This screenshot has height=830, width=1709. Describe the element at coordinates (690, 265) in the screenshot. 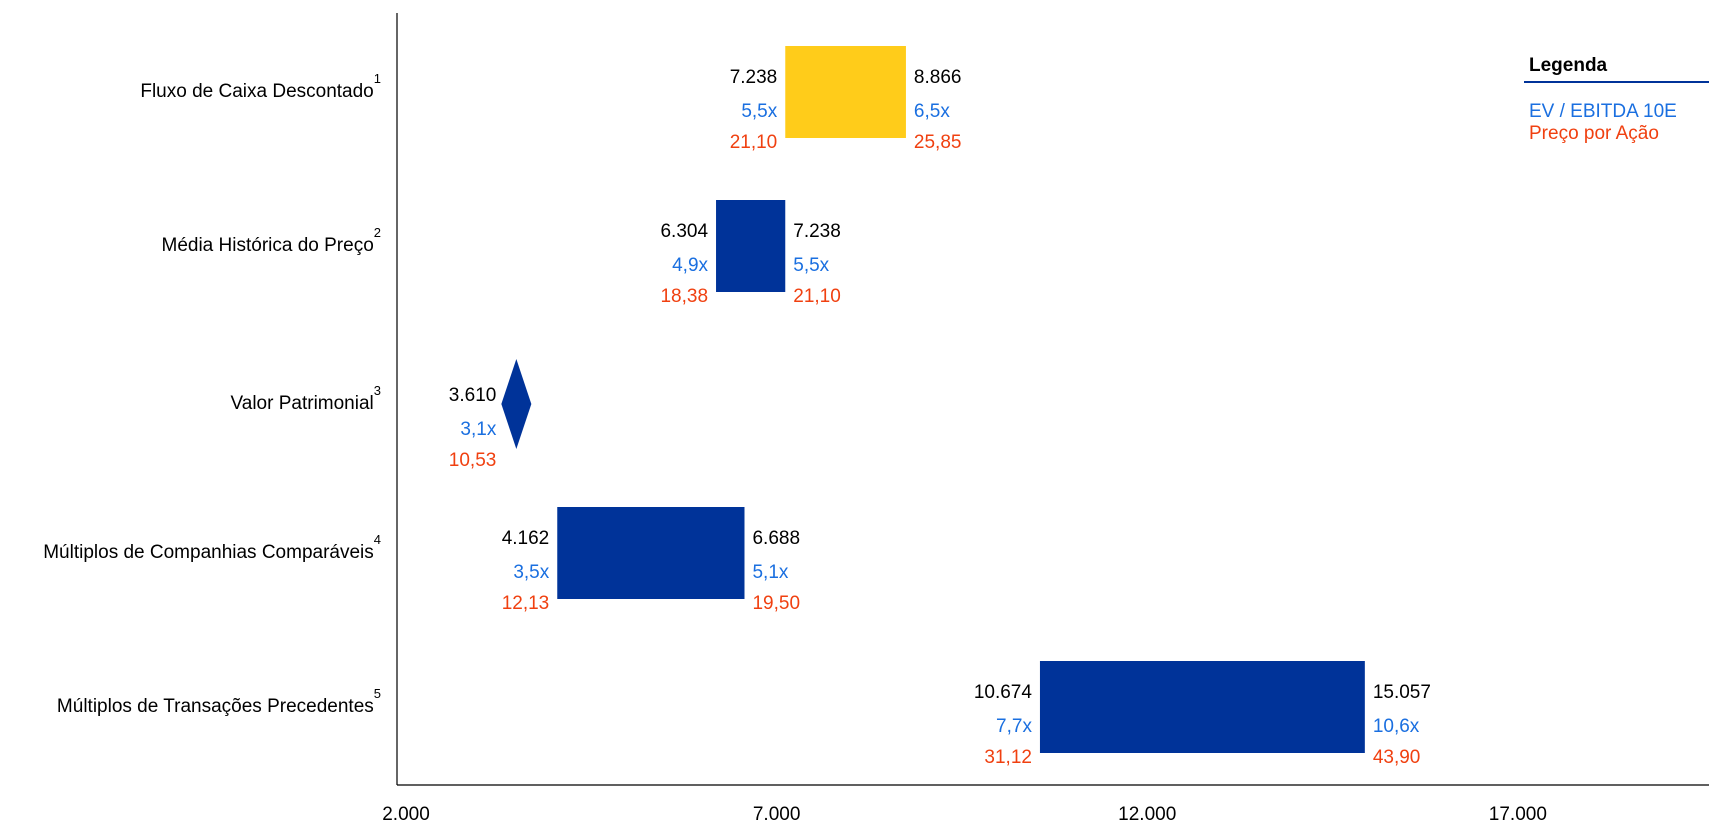

I see `multiple-label: 4,9x` at that location.